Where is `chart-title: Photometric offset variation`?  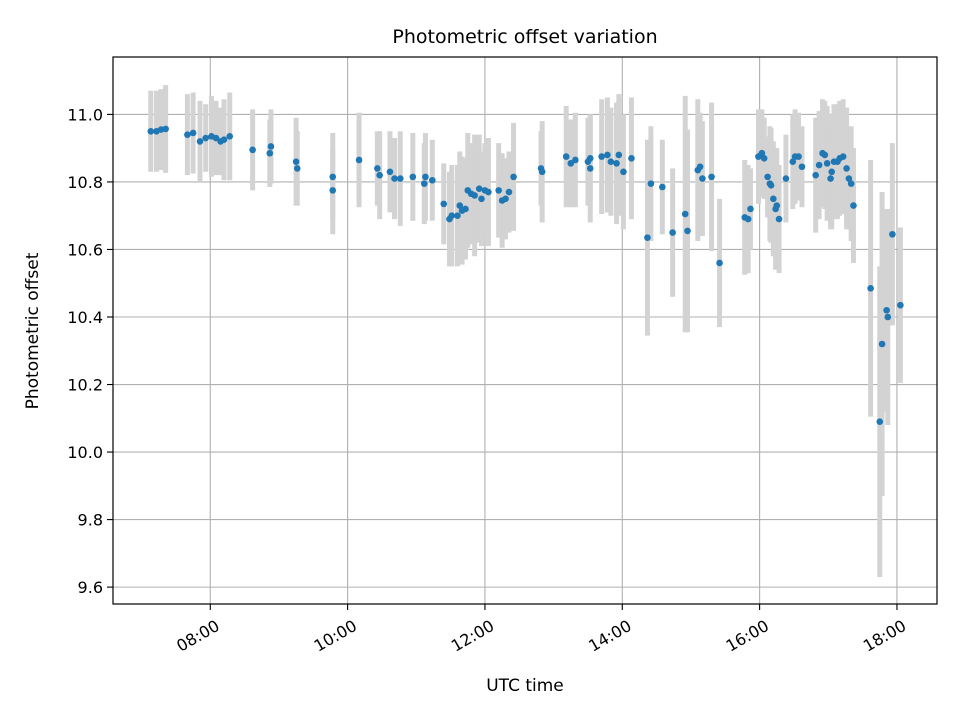 chart-title: Photometric offset variation is located at coordinates (524, 37).